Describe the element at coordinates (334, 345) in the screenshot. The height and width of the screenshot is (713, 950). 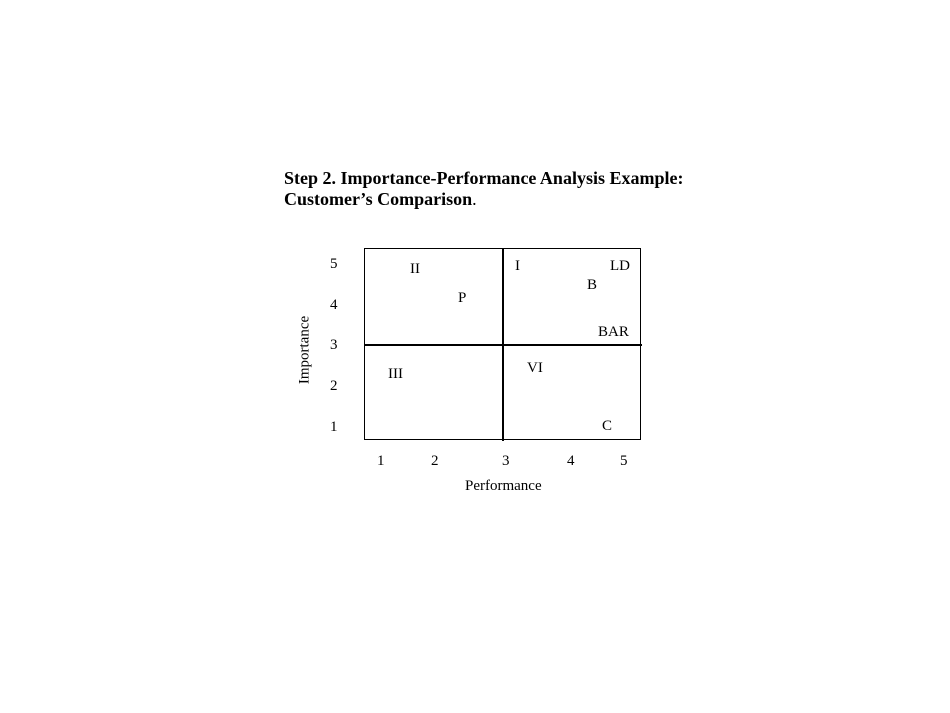
I see `y-tick-label: 3` at that location.